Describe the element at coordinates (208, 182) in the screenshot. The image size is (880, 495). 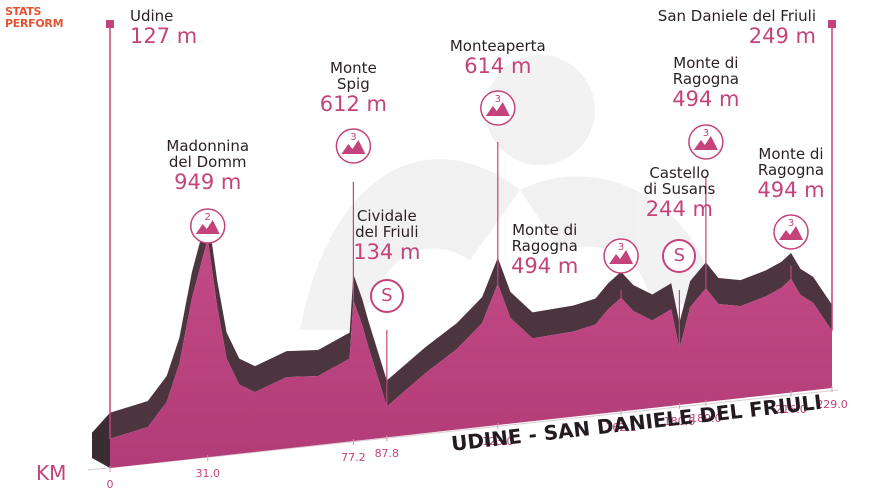
I see `point-elevation: 949 m` at that location.